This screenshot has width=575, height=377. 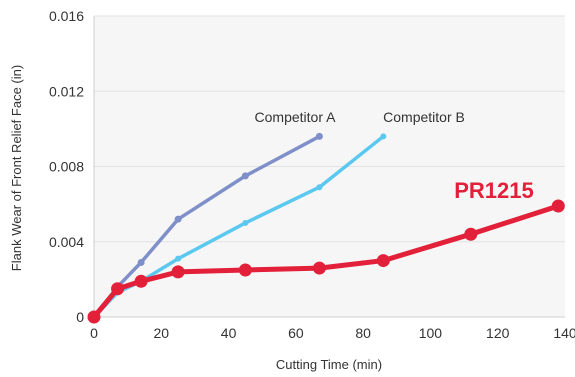 What do you see at coordinates (494, 190) in the screenshot?
I see `series-label-pr1215: PR1215` at bounding box center [494, 190].